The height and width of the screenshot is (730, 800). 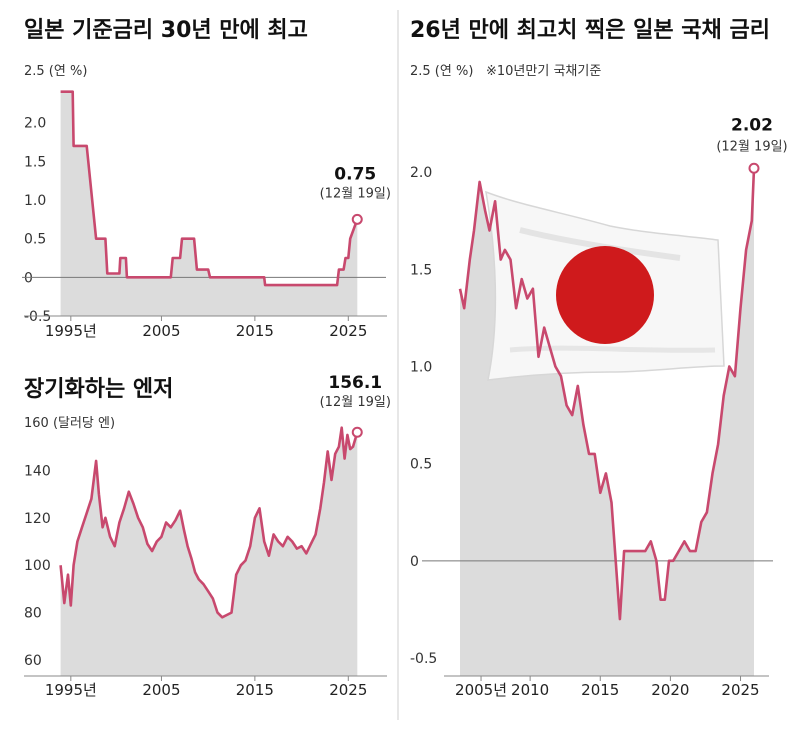 I want to click on y-tick-label: 60, so click(x=33, y=661).